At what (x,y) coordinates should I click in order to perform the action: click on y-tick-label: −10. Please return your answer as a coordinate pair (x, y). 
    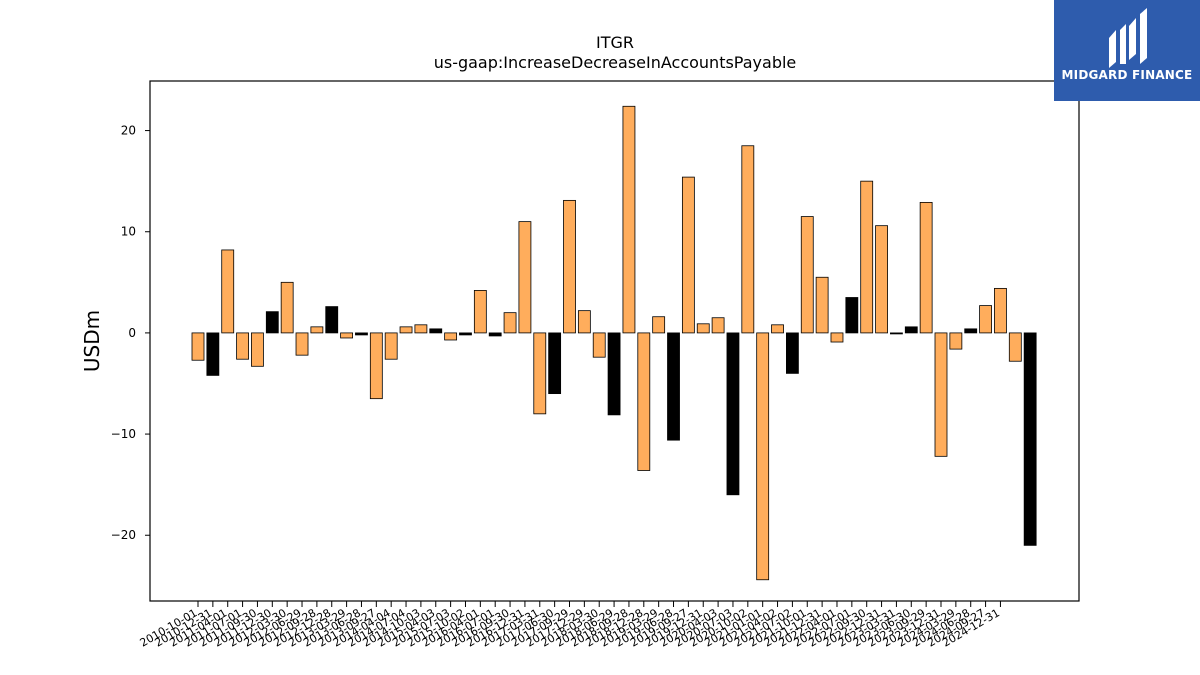
    Looking at the image, I should click on (123, 434).